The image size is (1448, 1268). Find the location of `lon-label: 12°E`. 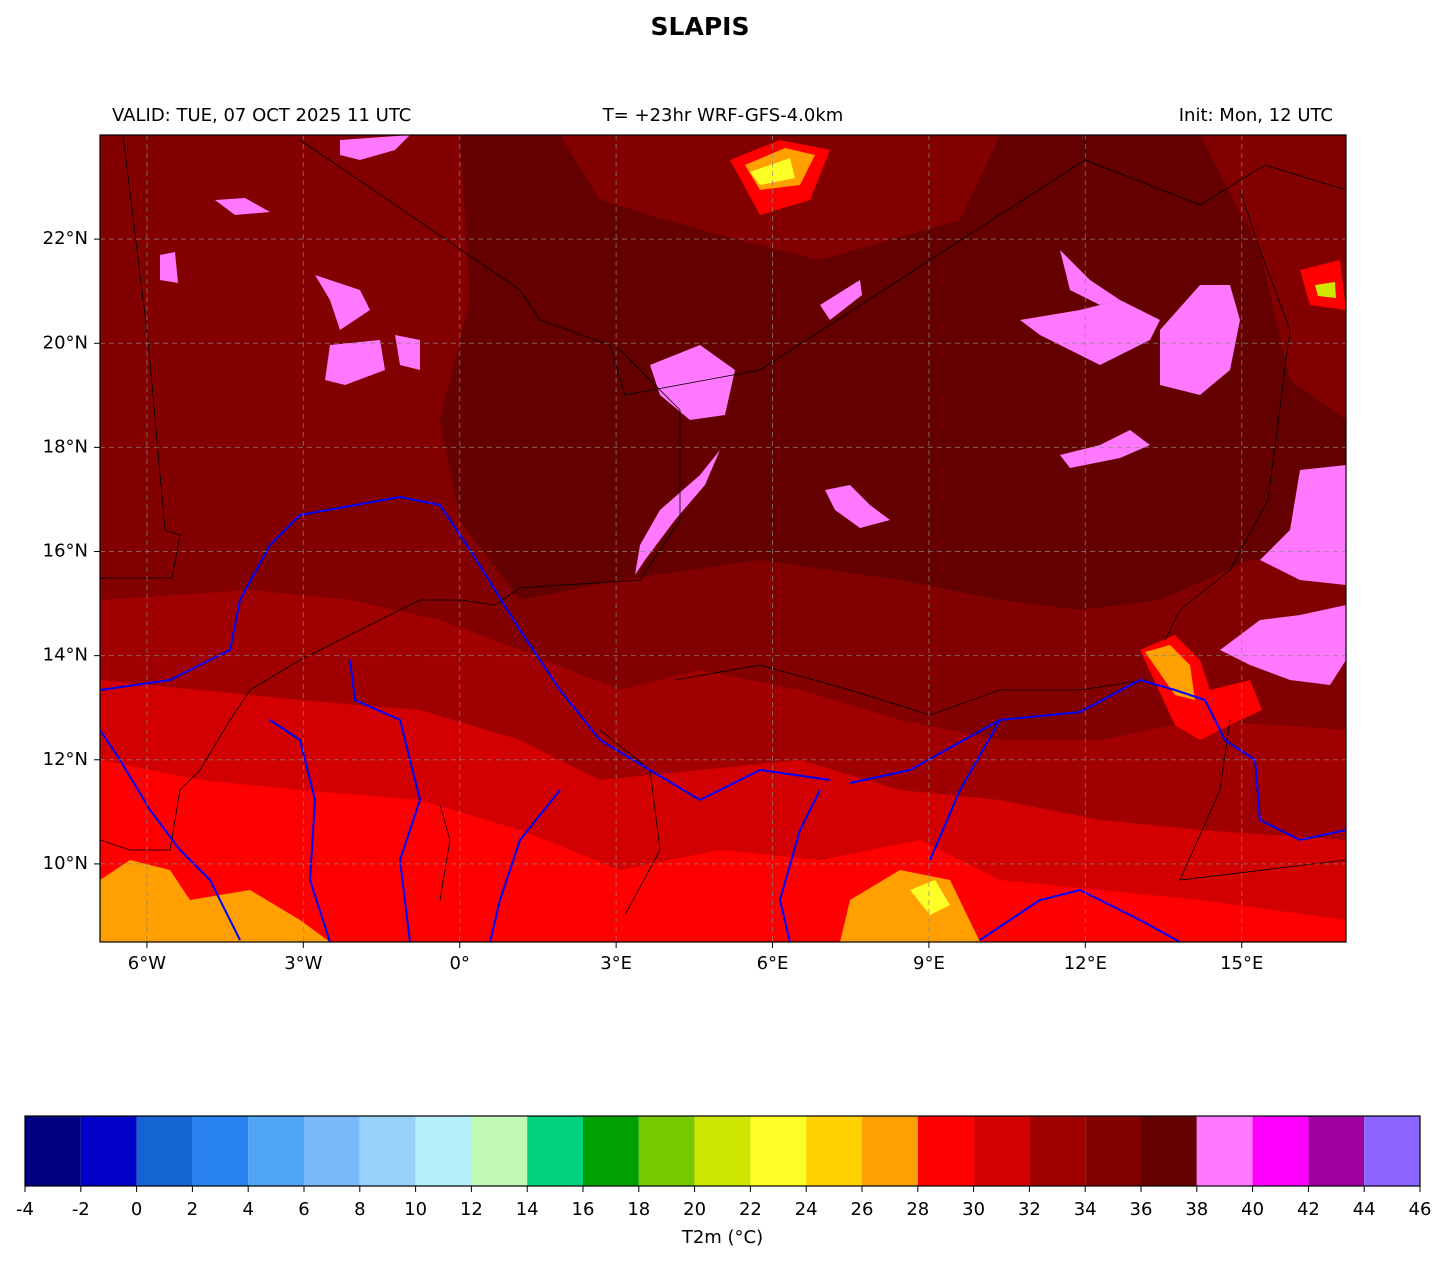

lon-label: 12°E is located at coordinates (1085, 963).